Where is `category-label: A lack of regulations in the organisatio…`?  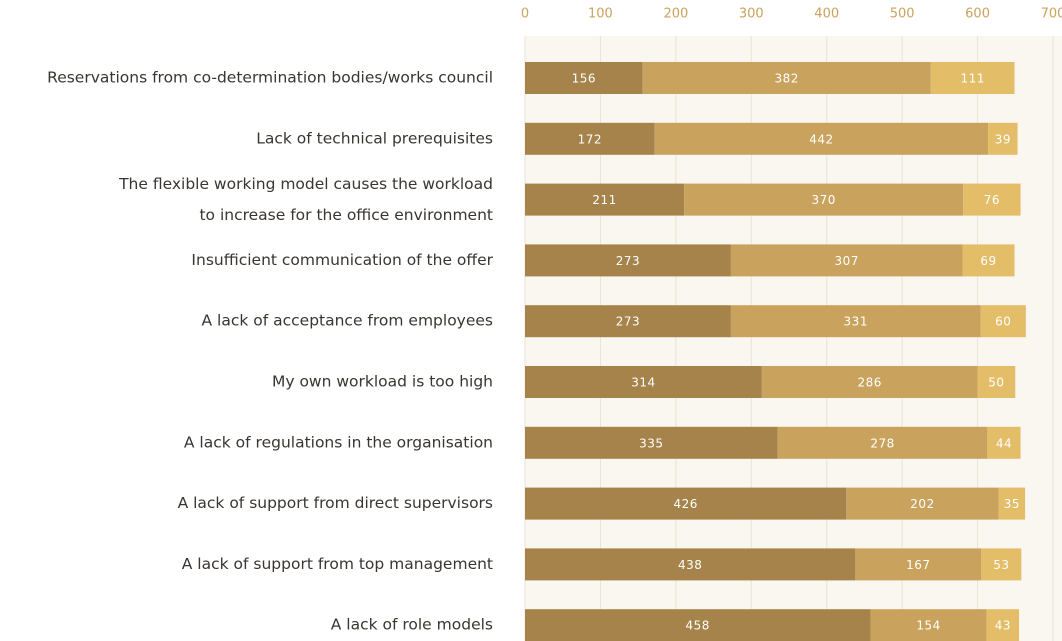
category-label: A lack of regulations in the organisatio… is located at coordinates (338, 442).